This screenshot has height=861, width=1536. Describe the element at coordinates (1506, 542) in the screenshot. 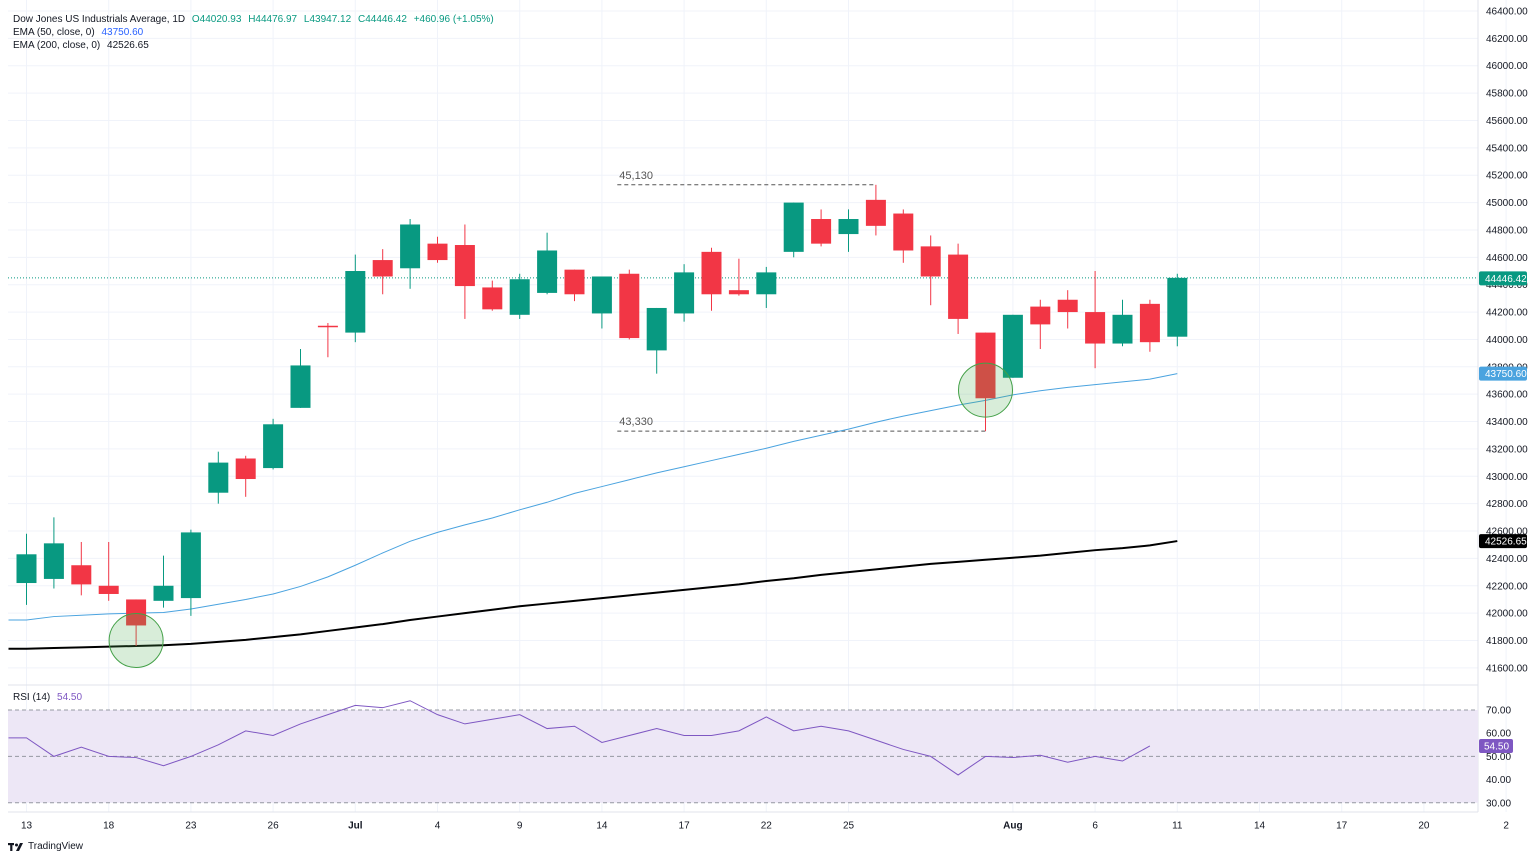

I see `price-label-text: 42526.65` at that location.